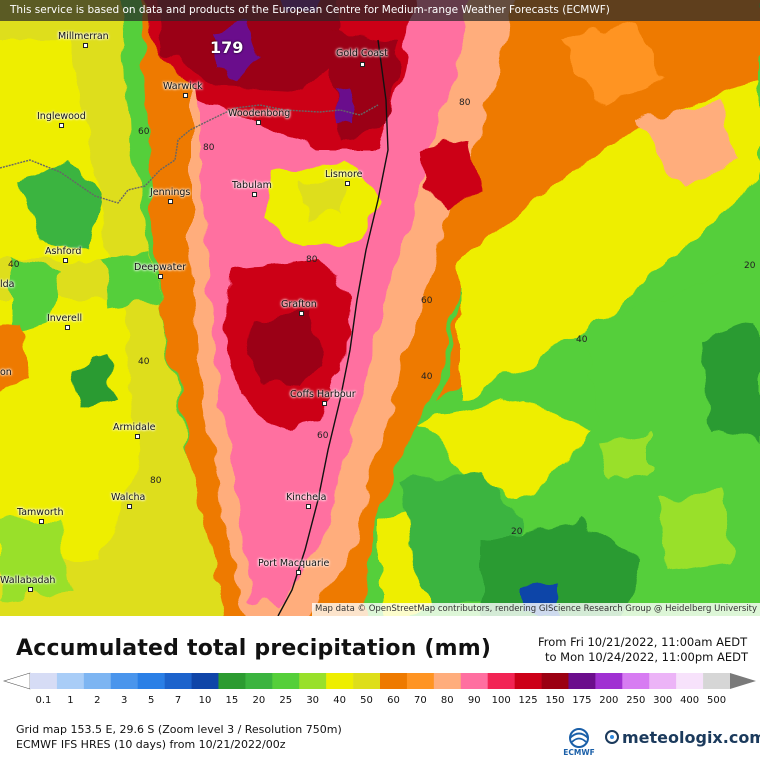 This screenshot has width=760, height=760. Describe the element at coordinates (582, 700) in the screenshot. I see `scale-tick-label: 175` at that location.